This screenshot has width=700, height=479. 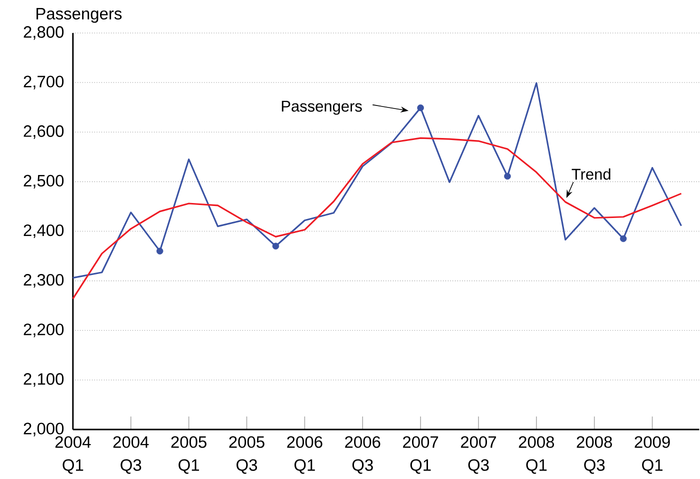 What do you see at coordinates (44, 83) in the screenshot?
I see `y-tick-label: 2,700` at bounding box center [44, 83].